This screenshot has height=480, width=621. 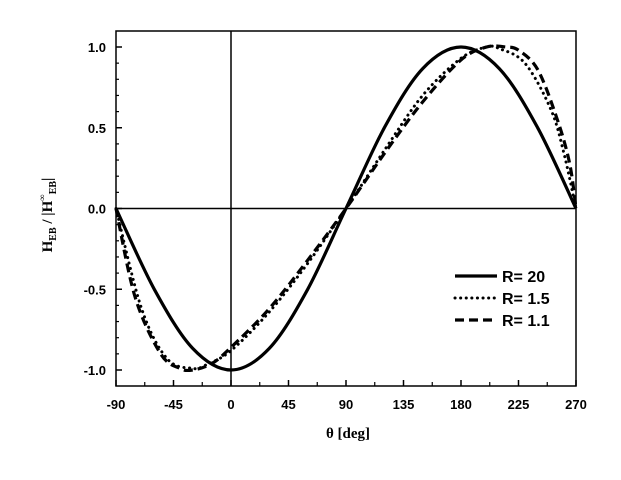 What do you see at coordinates (173, 404) in the screenshot?
I see `x-tick-label: -45` at bounding box center [173, 404].